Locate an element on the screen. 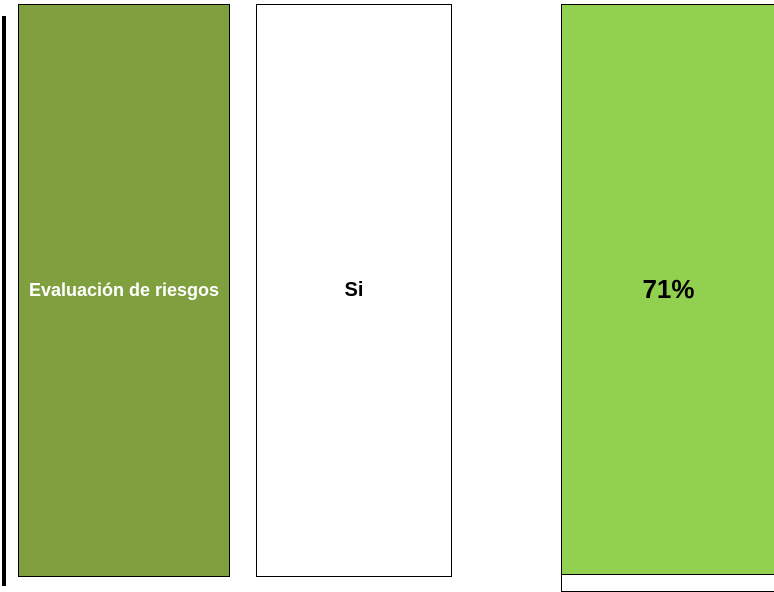  percentage-cell-footer is located at coordinates (667, 583).